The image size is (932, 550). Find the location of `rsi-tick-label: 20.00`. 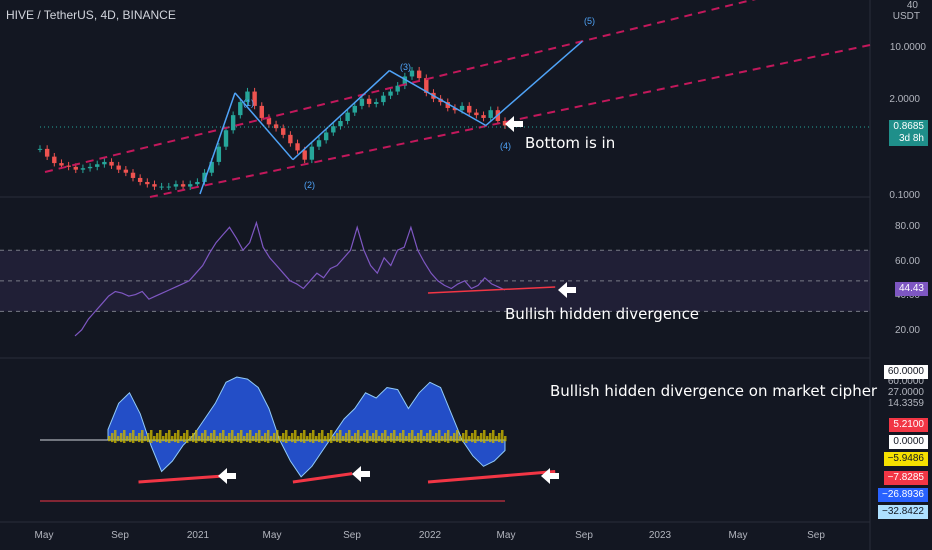

rsi-tick-label: 20.00 is located at coordinates (907, 330).